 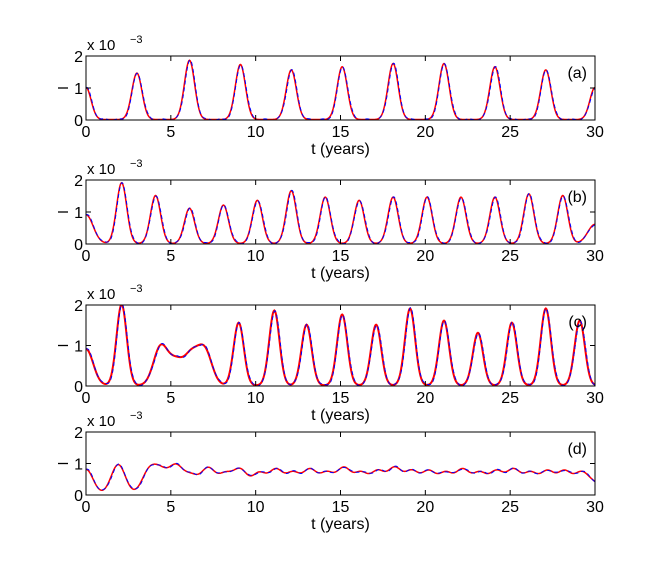 I want to click on panel-label: (a), so click(x=577, y=73).